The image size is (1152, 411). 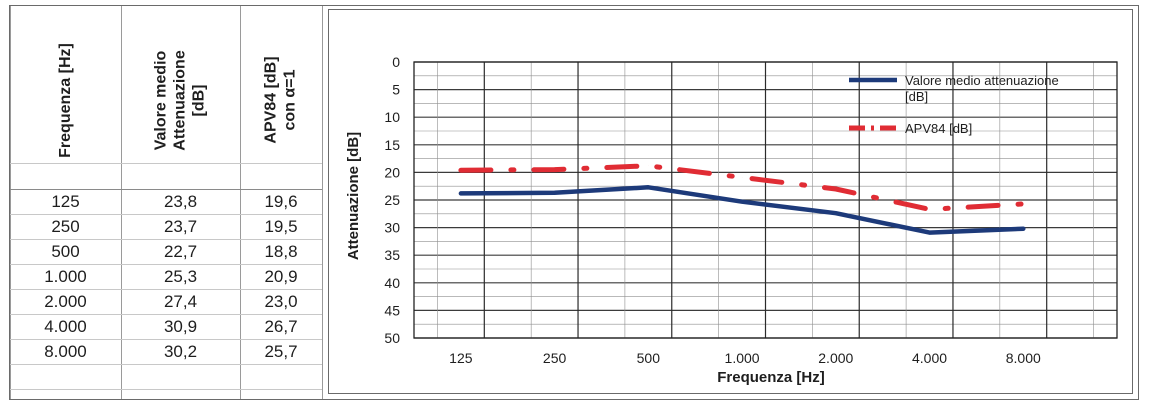 I want to click on row-125-valore: 23,8, so click(x=180, y=201).